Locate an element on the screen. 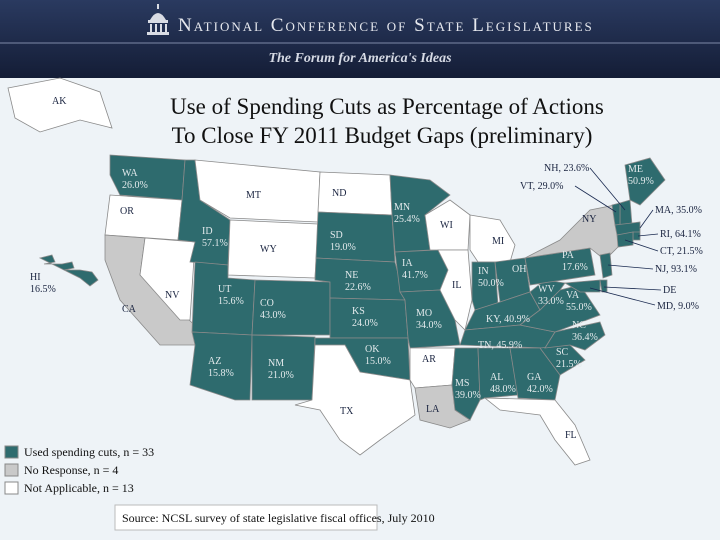 This screenshot has width=720, height=540. state-name: AK is located at coordinates (59, 101).